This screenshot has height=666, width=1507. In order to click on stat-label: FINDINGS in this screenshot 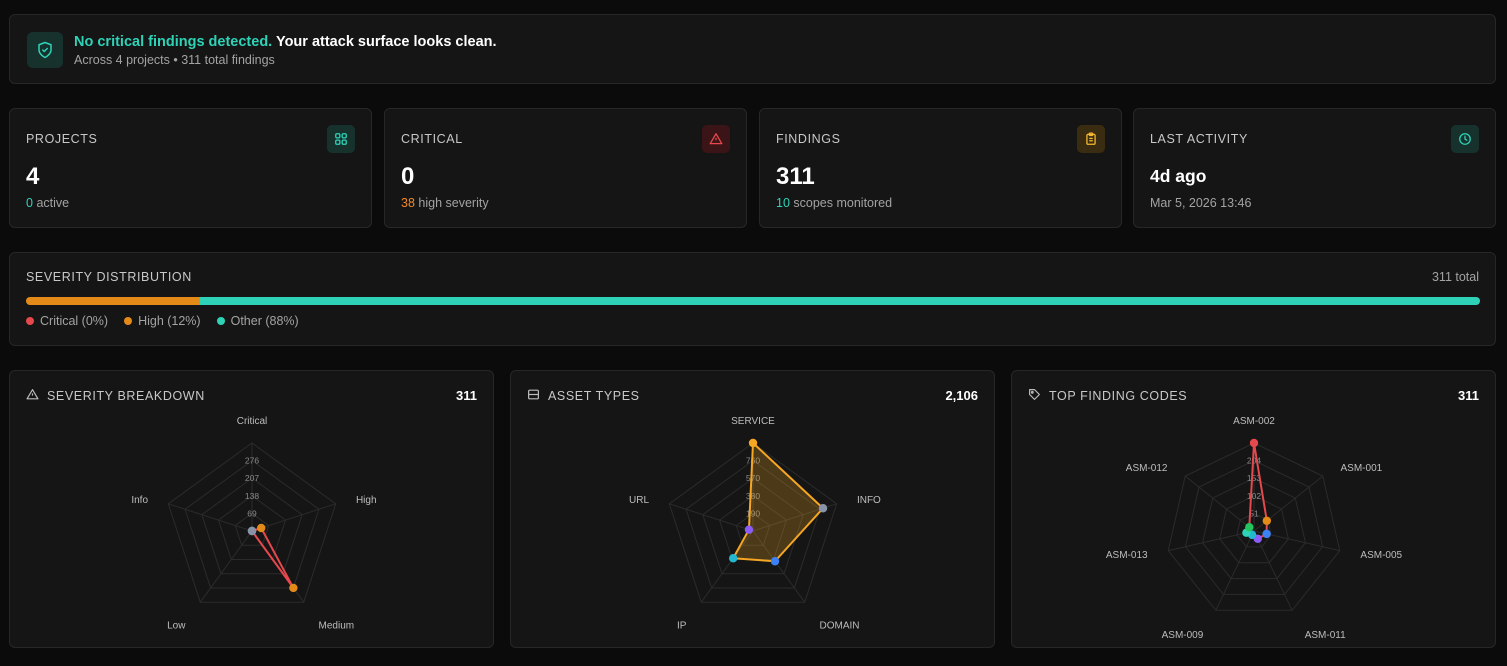, I will do `click(808, 139)`.